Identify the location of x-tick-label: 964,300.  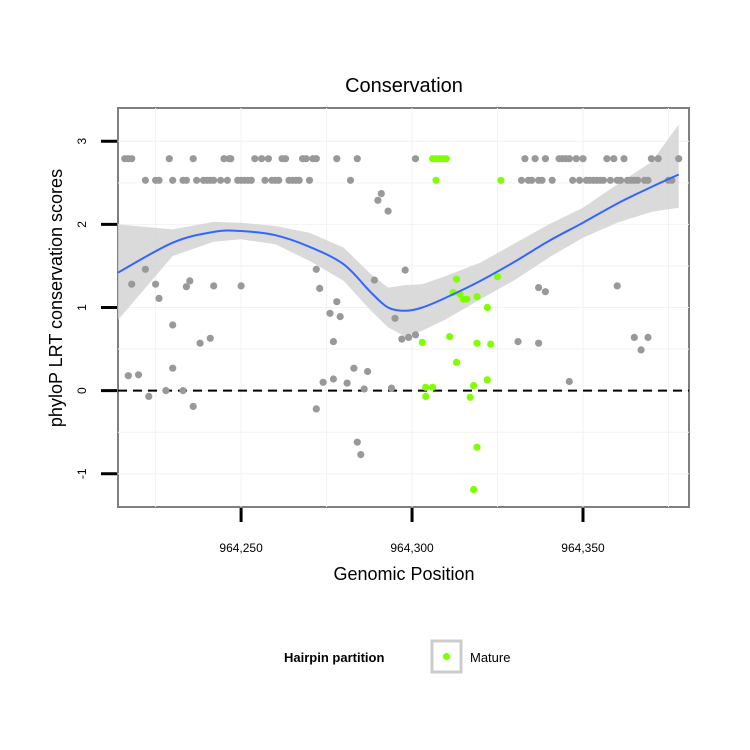
(412, 548).